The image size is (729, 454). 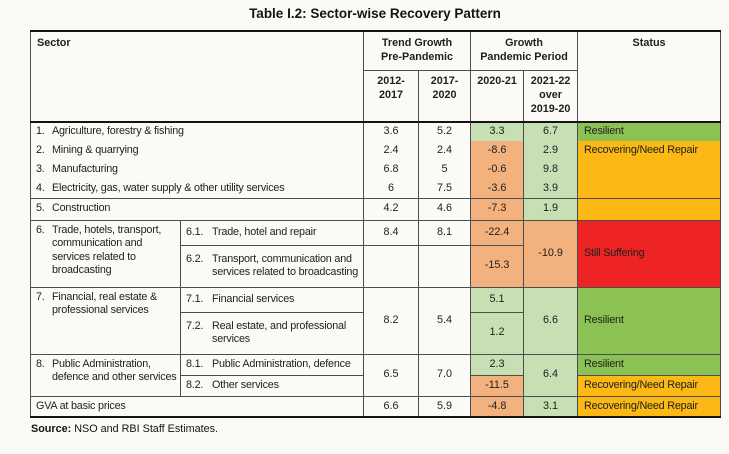 I want to click on row-number: 6., so click(x=40, y=229).